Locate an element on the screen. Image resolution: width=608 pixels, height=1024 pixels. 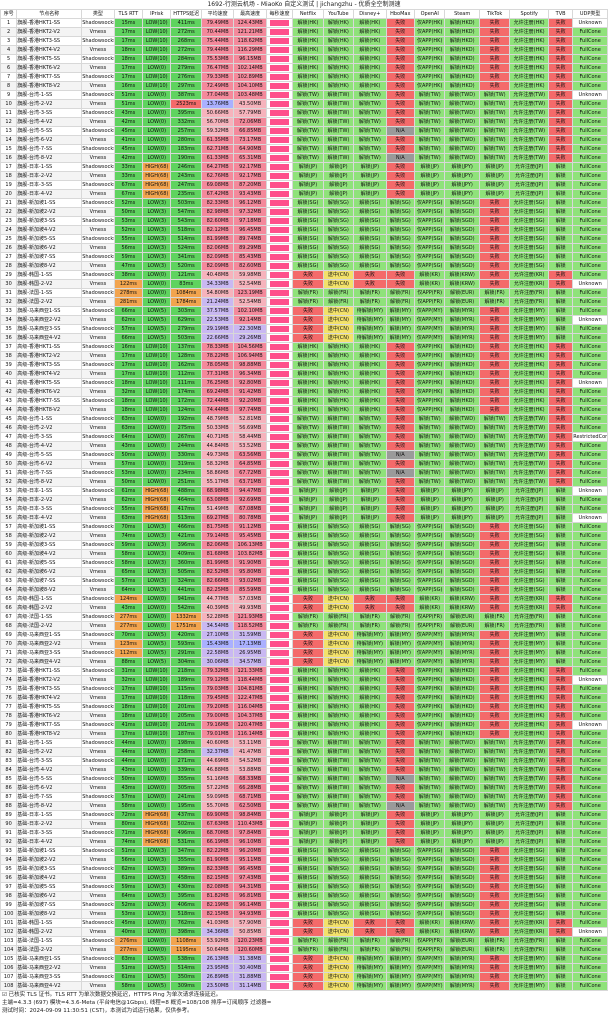
cell: 47ms is located at coordinates (128, 266).